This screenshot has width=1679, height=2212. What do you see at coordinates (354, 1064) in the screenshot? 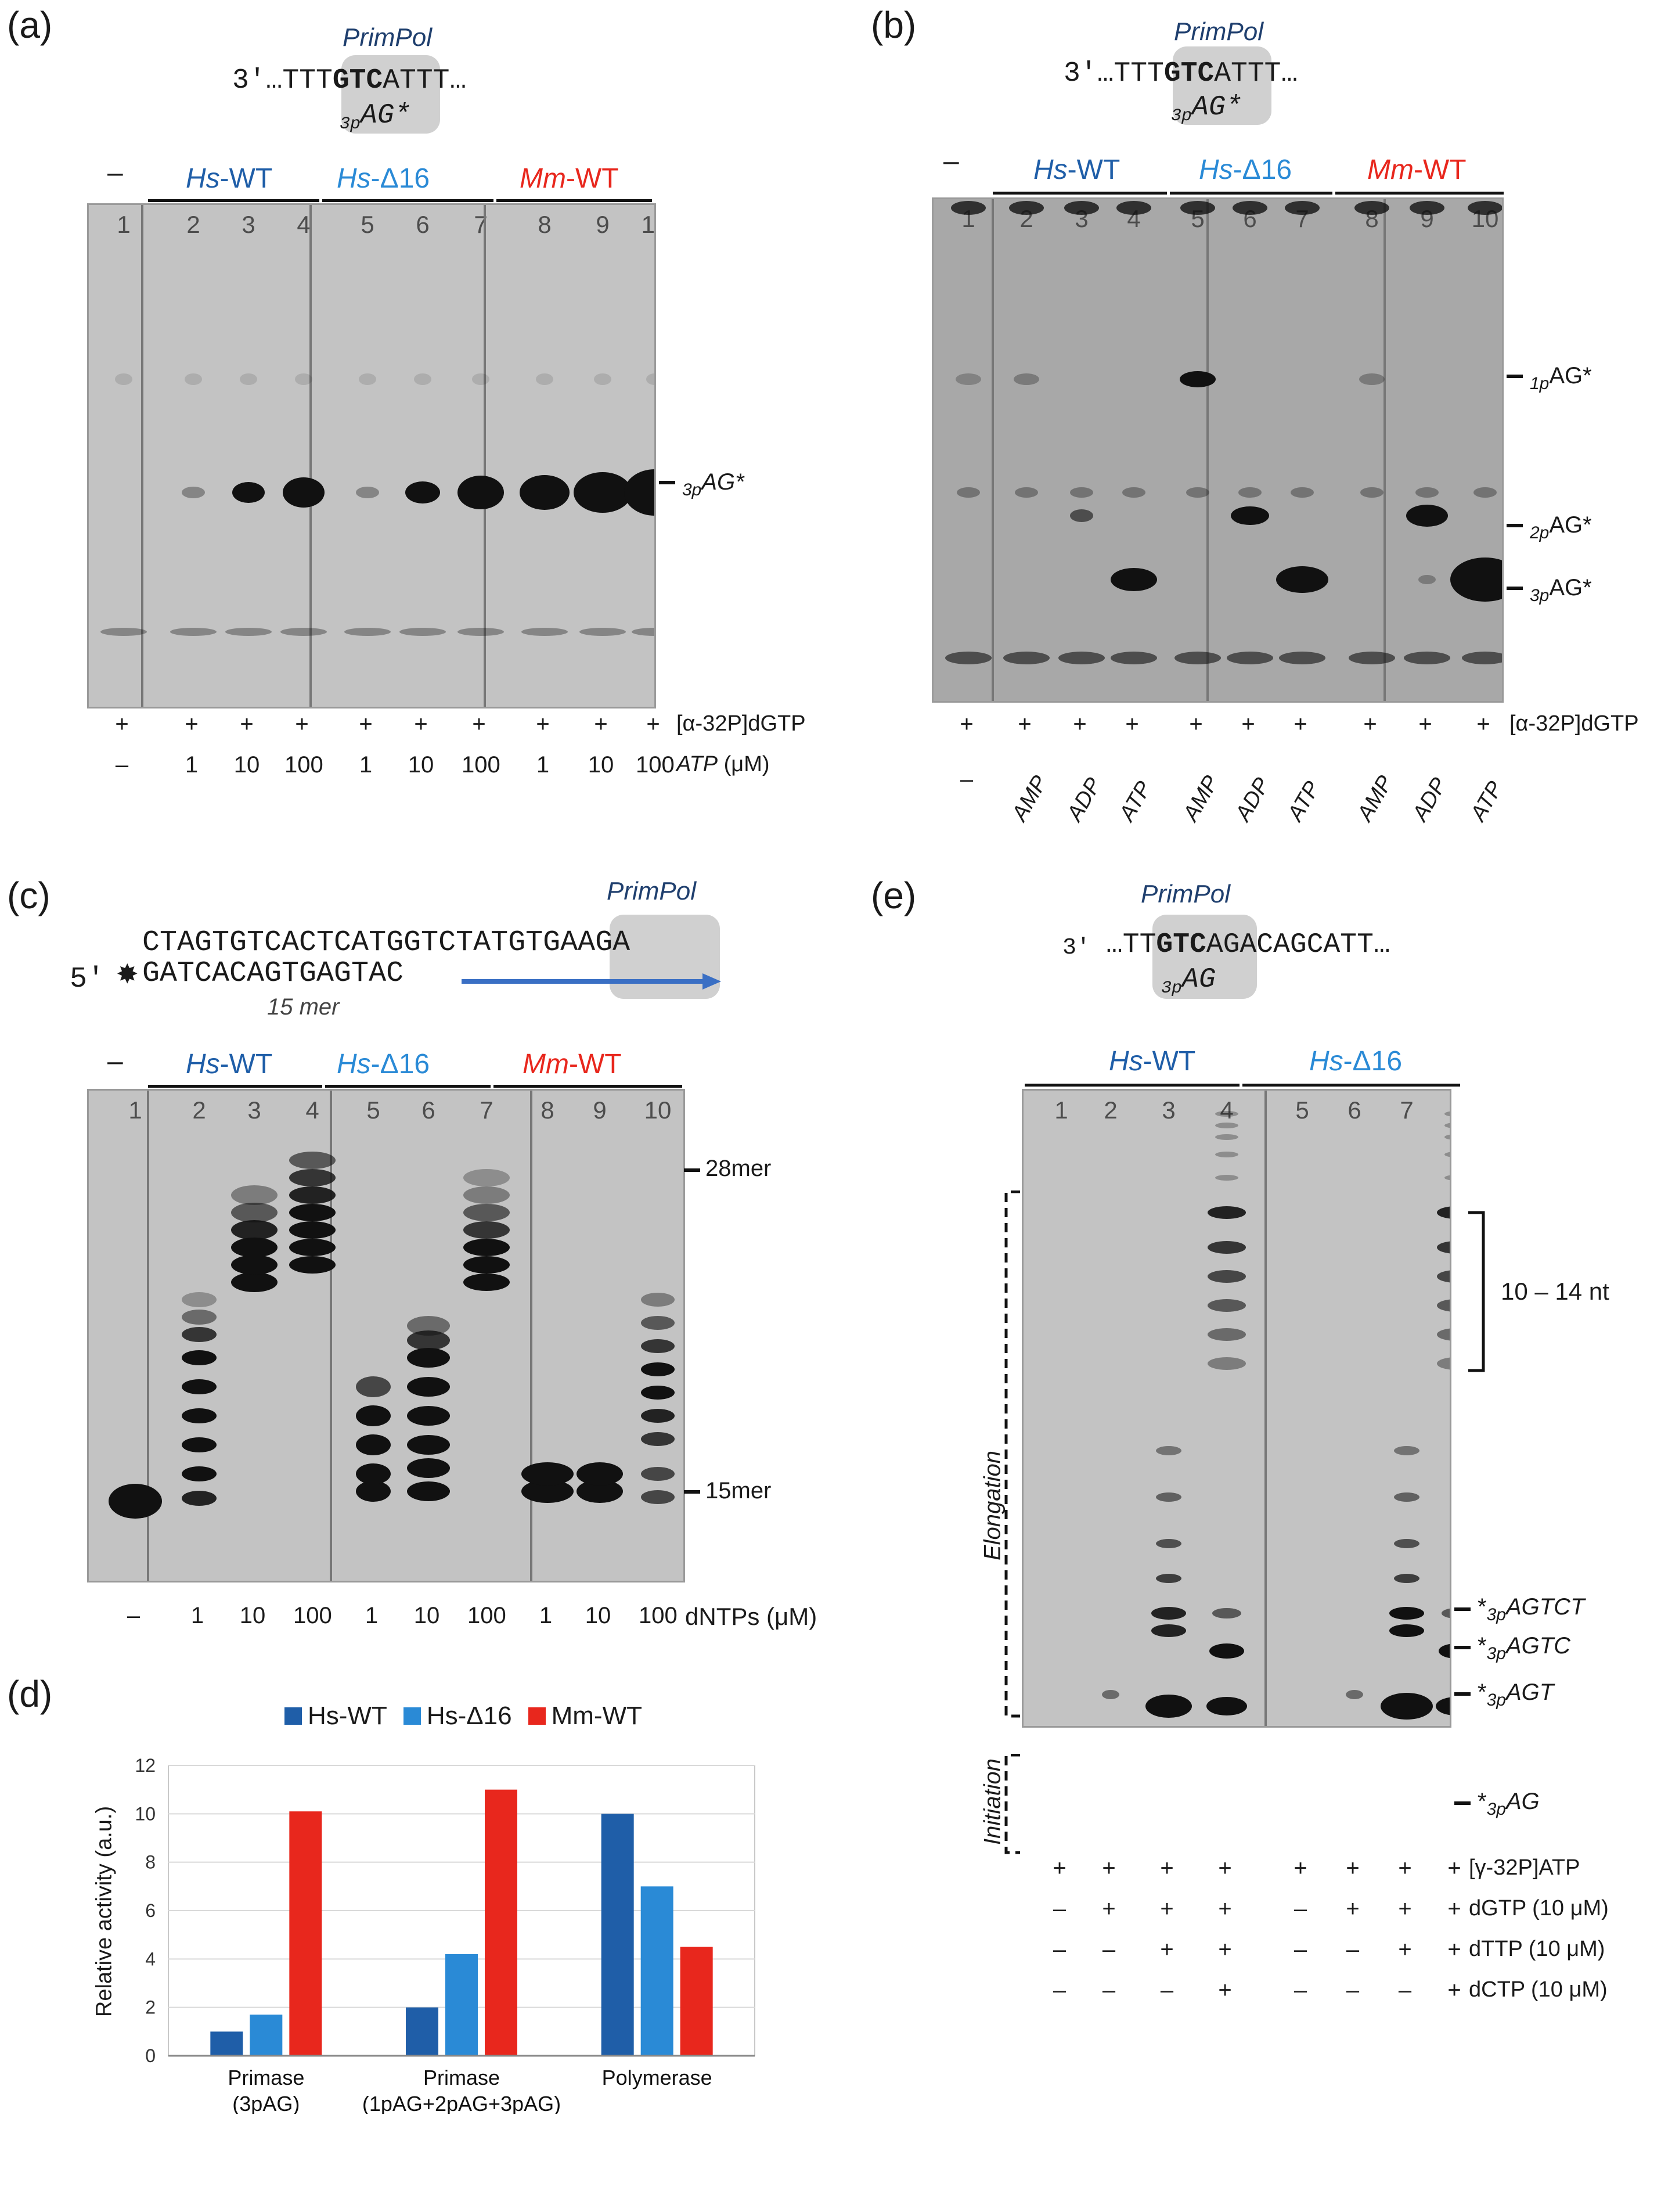
I see `panel-c-group-2-species: Hs` at bounding box center [354, 1064].